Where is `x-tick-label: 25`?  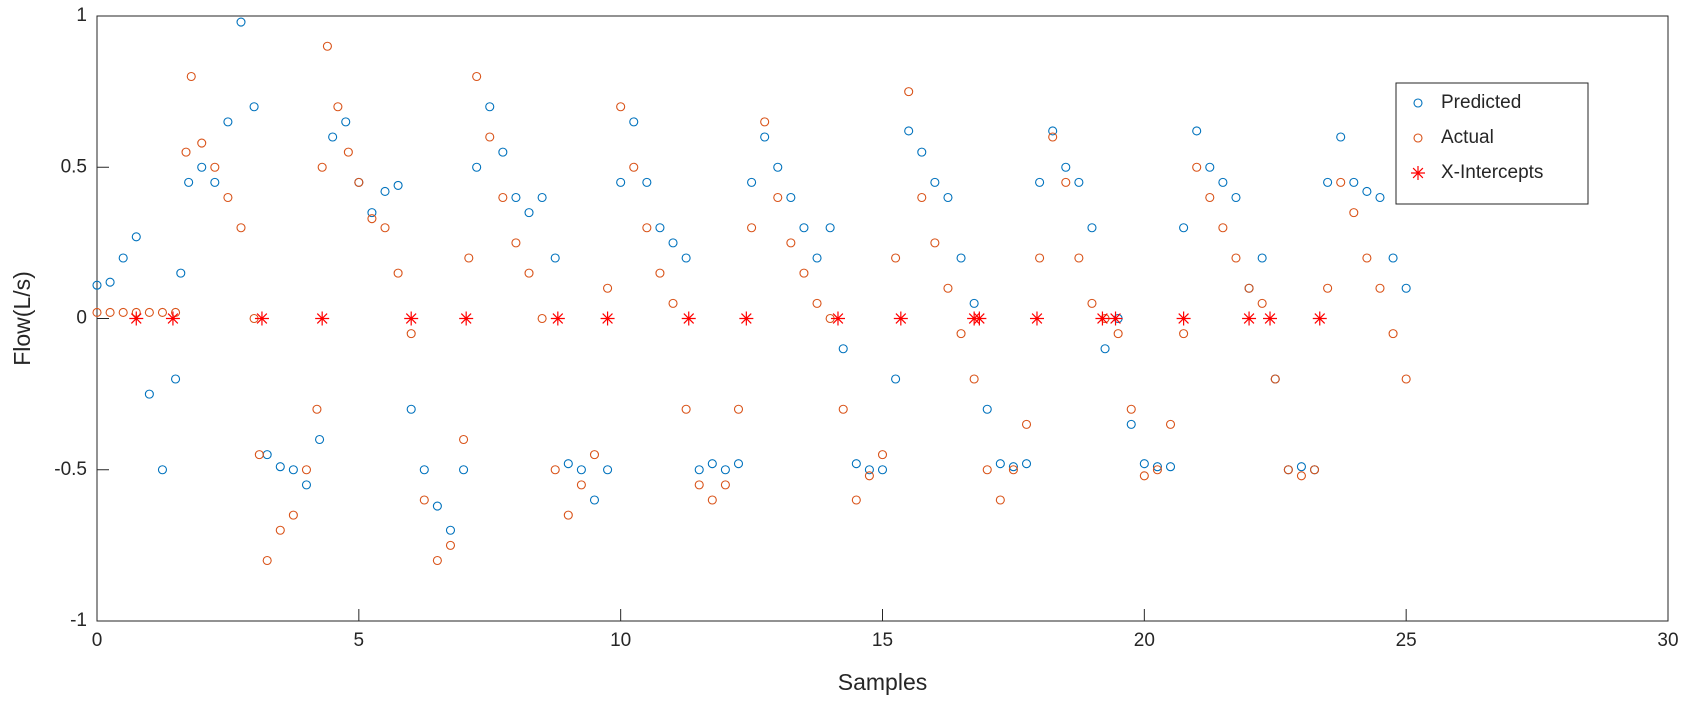 x-tick-label: 25 is located at coordinates (1406, 640).